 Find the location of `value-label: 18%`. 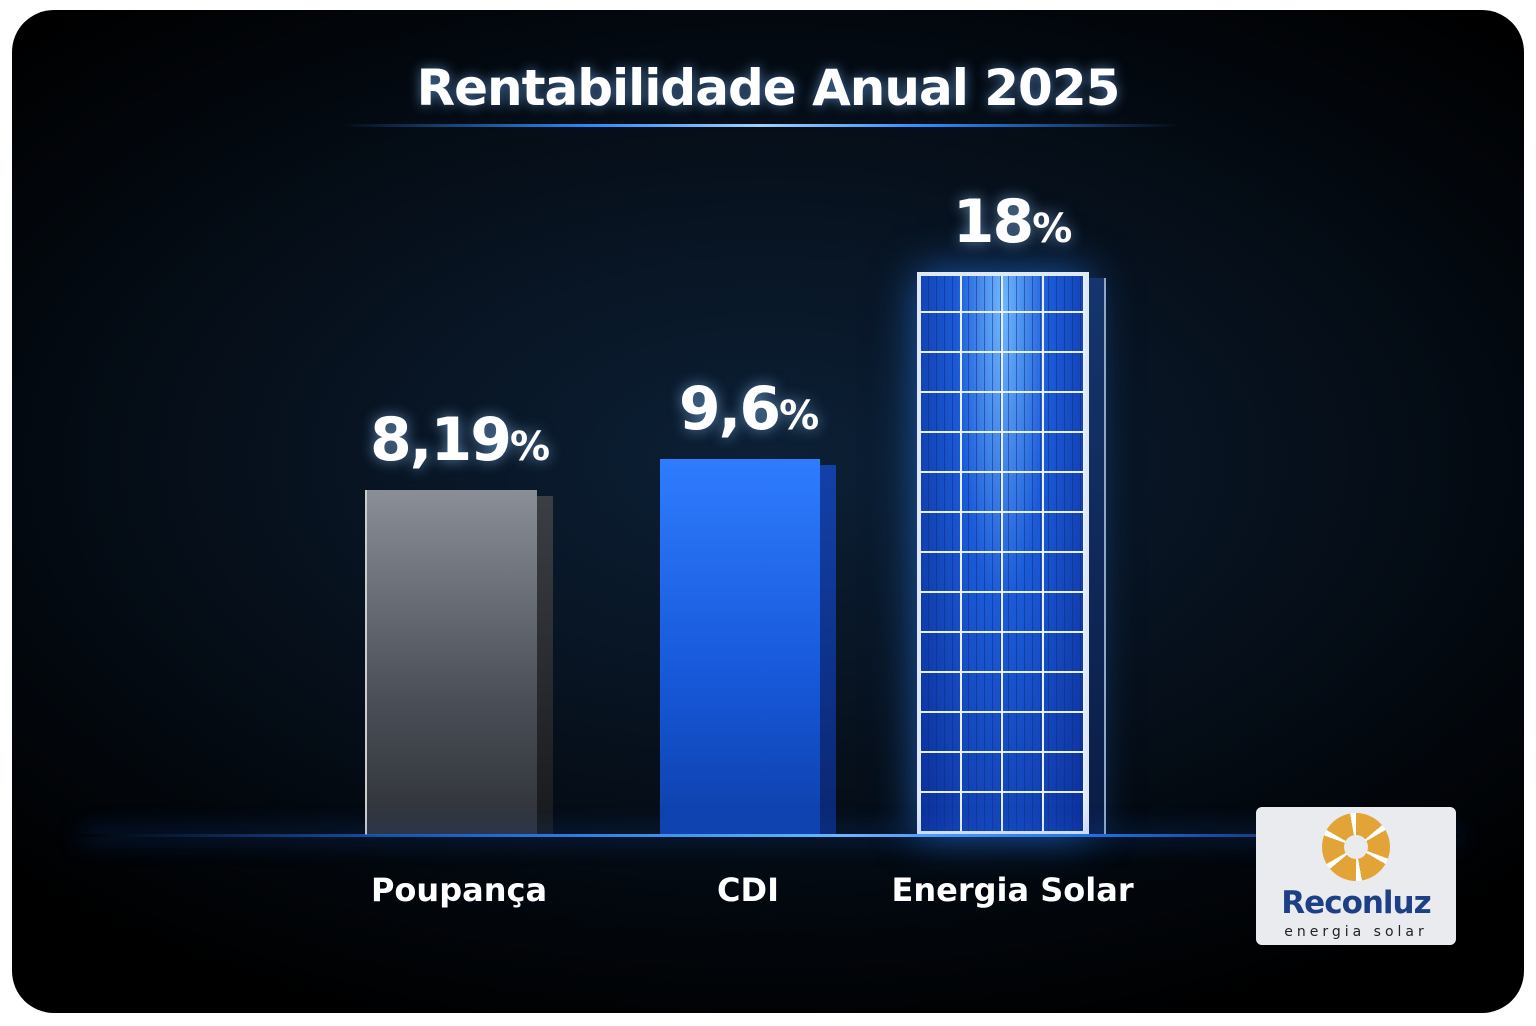

value-label: 18% is located at coordinates (1012, 225).